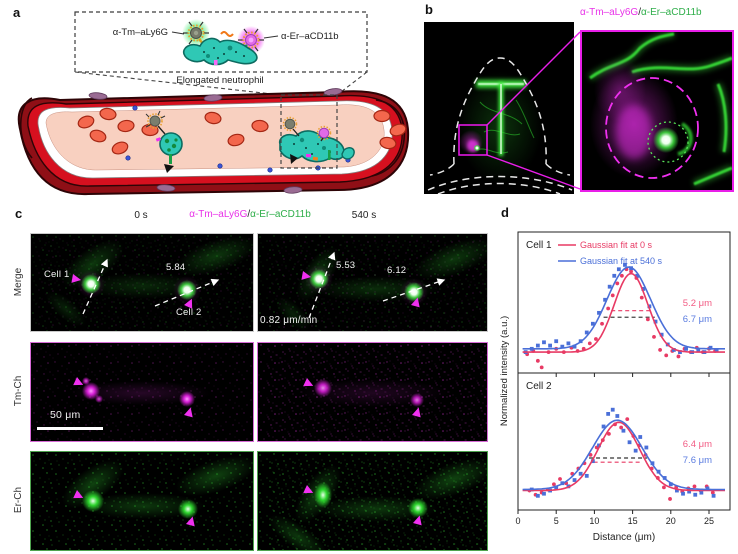 The height and width of the screenshot is (554, 738). What do you see at coordinates (164, 141) in the screenshot?
I see `round-neutrophil` at bounding box center [164, 141].